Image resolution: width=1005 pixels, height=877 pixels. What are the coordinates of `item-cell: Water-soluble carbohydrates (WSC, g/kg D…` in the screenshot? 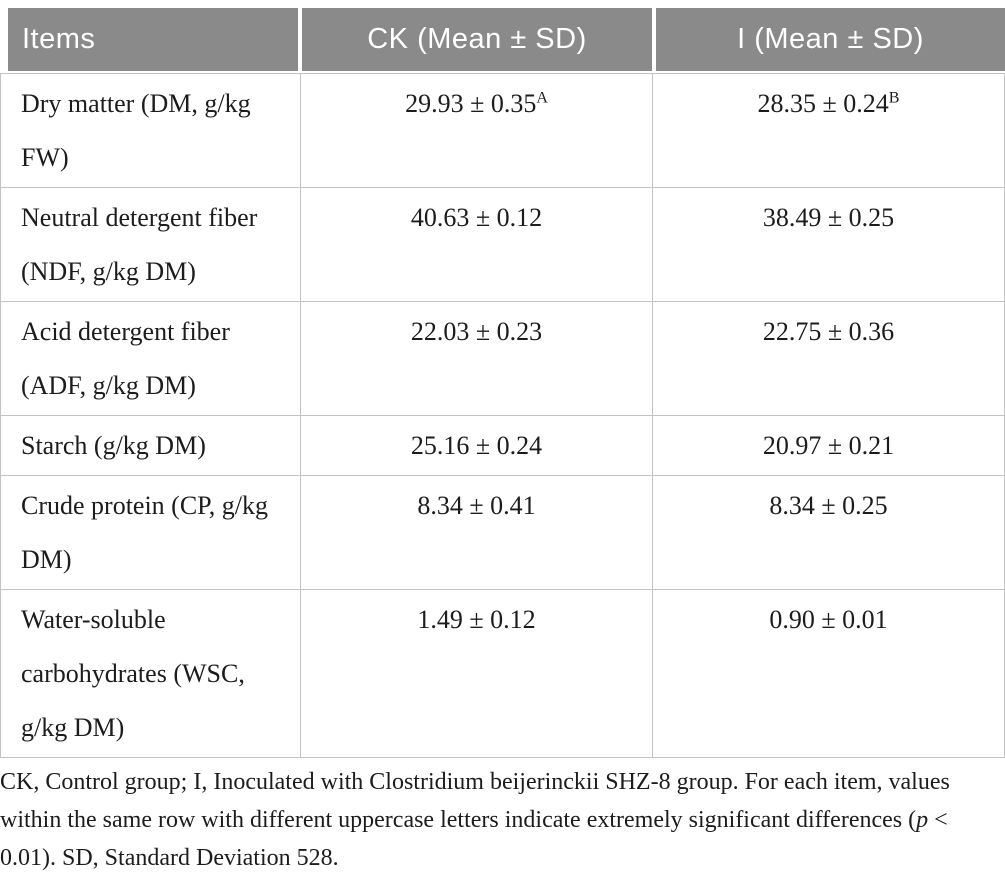 It's located at (133, 673).